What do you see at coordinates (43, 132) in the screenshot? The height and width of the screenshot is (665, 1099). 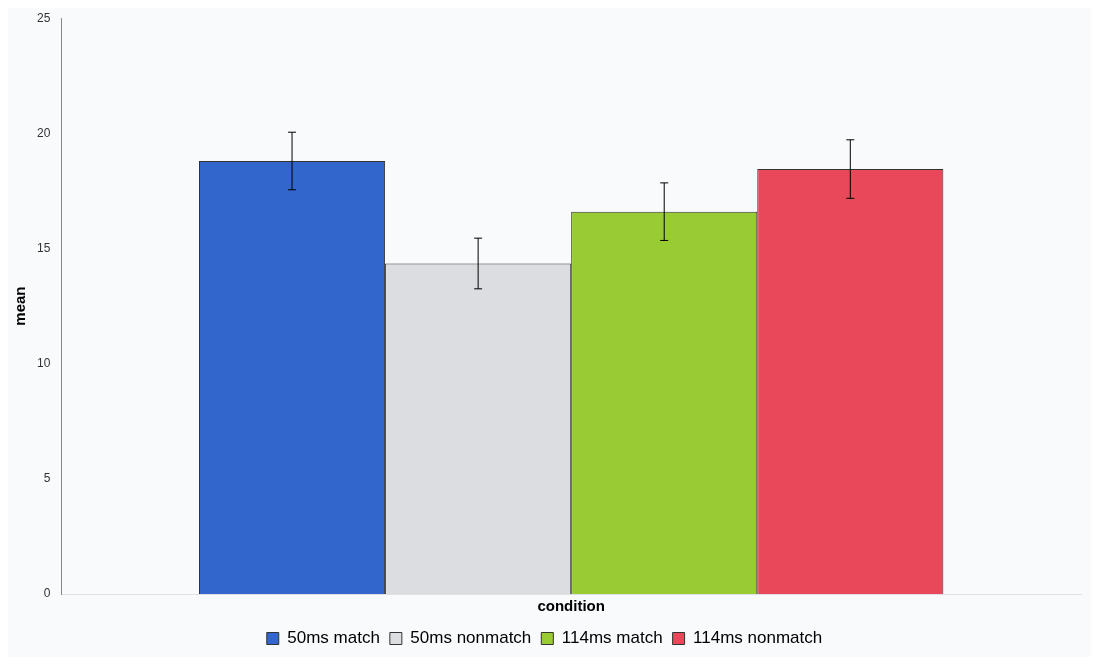 I see `y-tick-label: 20` at bounding box center [43, 132].